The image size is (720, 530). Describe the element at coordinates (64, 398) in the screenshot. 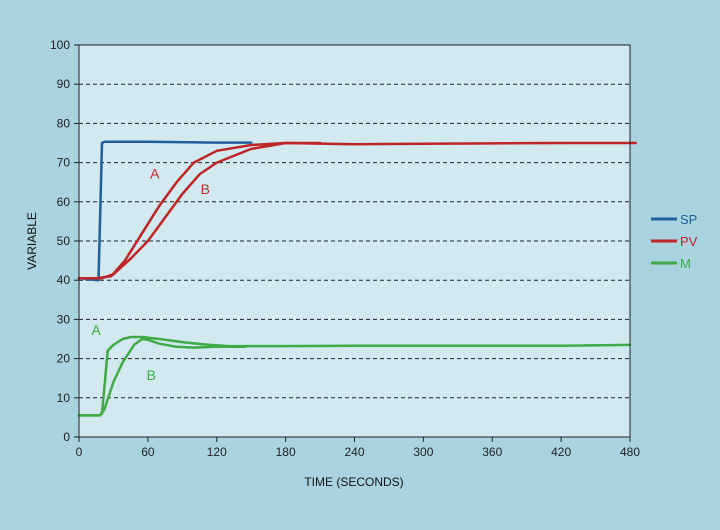

I see `y-tick-label-10: 10` at that location.